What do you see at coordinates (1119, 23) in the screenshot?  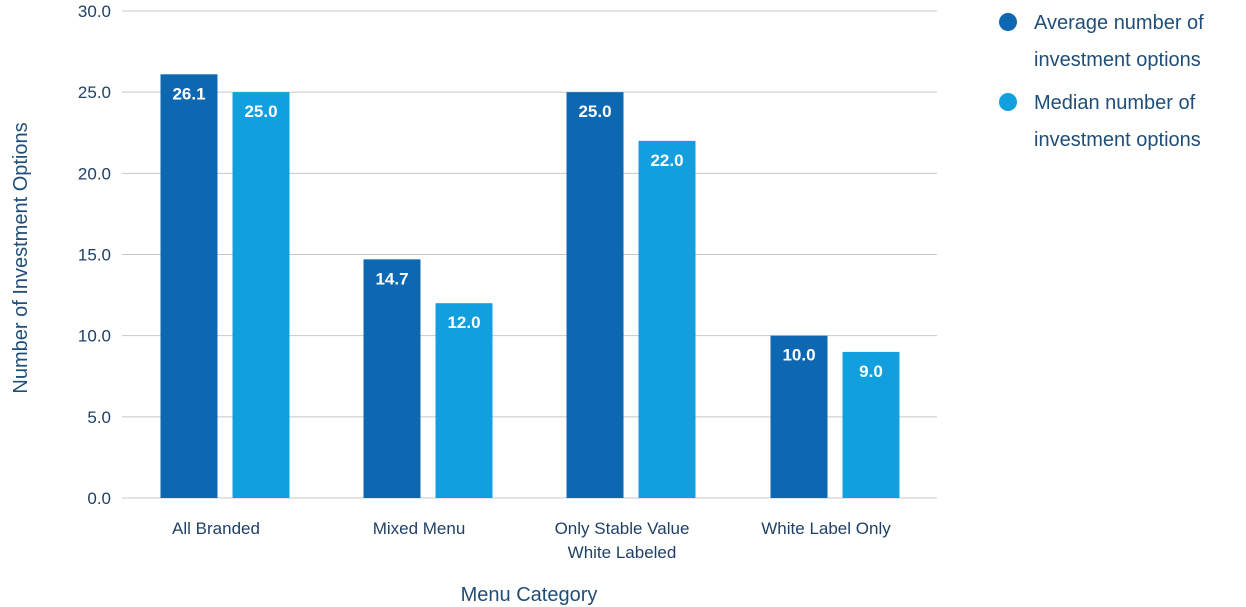 I see `legend-label-line: Average number of` at bounding box center [1119, 23].